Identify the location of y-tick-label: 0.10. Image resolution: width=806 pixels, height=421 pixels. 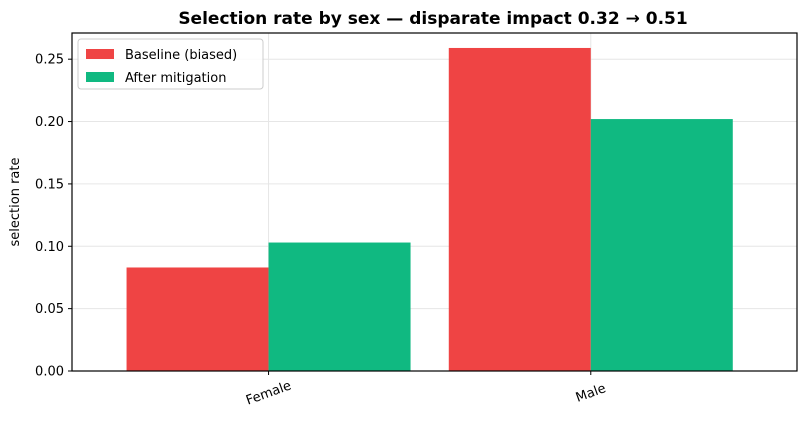
(49, 247).